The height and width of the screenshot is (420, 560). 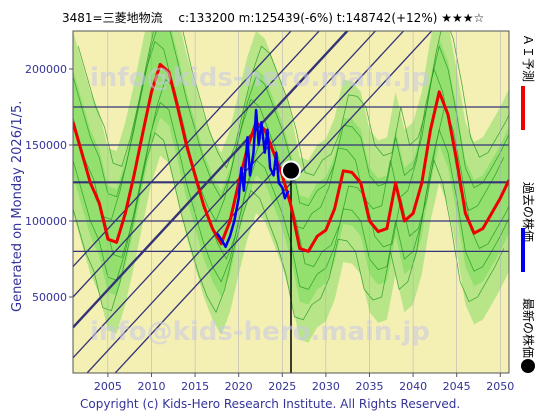 What do you see at coordinates (195, 386) in the screenshot?
I see `x-tick-label: 2015` at bounding box center [195, 386].